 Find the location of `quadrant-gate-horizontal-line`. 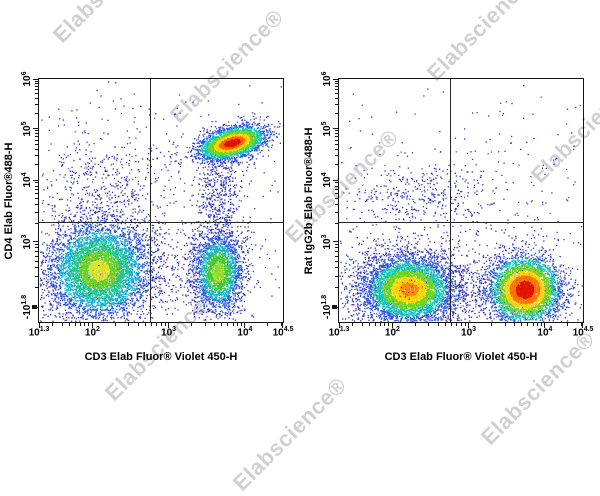

quadrant-gate-horizontal-line is located at coordinates (461, 222).